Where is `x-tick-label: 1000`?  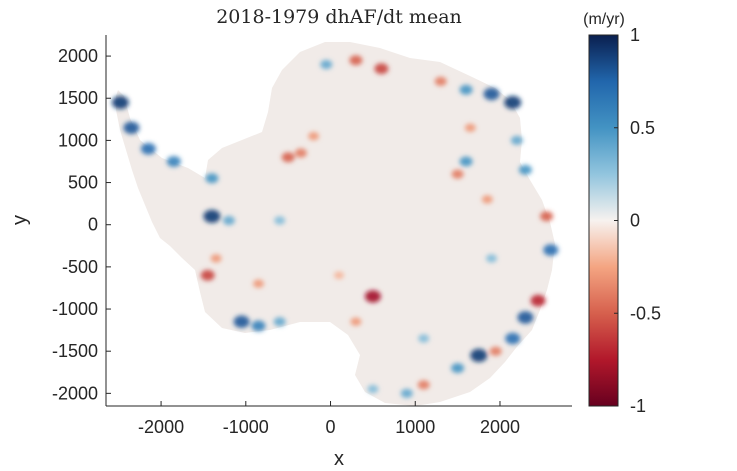
x-tick-label: 1000 is located at coordinates (415, 427).